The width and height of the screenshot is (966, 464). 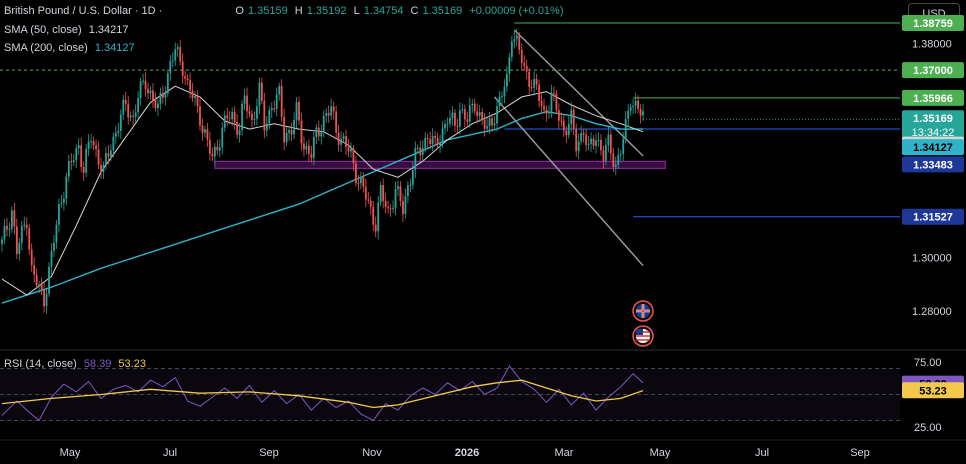 I want to click on channel-upper-line, so click(x=578, y=93).